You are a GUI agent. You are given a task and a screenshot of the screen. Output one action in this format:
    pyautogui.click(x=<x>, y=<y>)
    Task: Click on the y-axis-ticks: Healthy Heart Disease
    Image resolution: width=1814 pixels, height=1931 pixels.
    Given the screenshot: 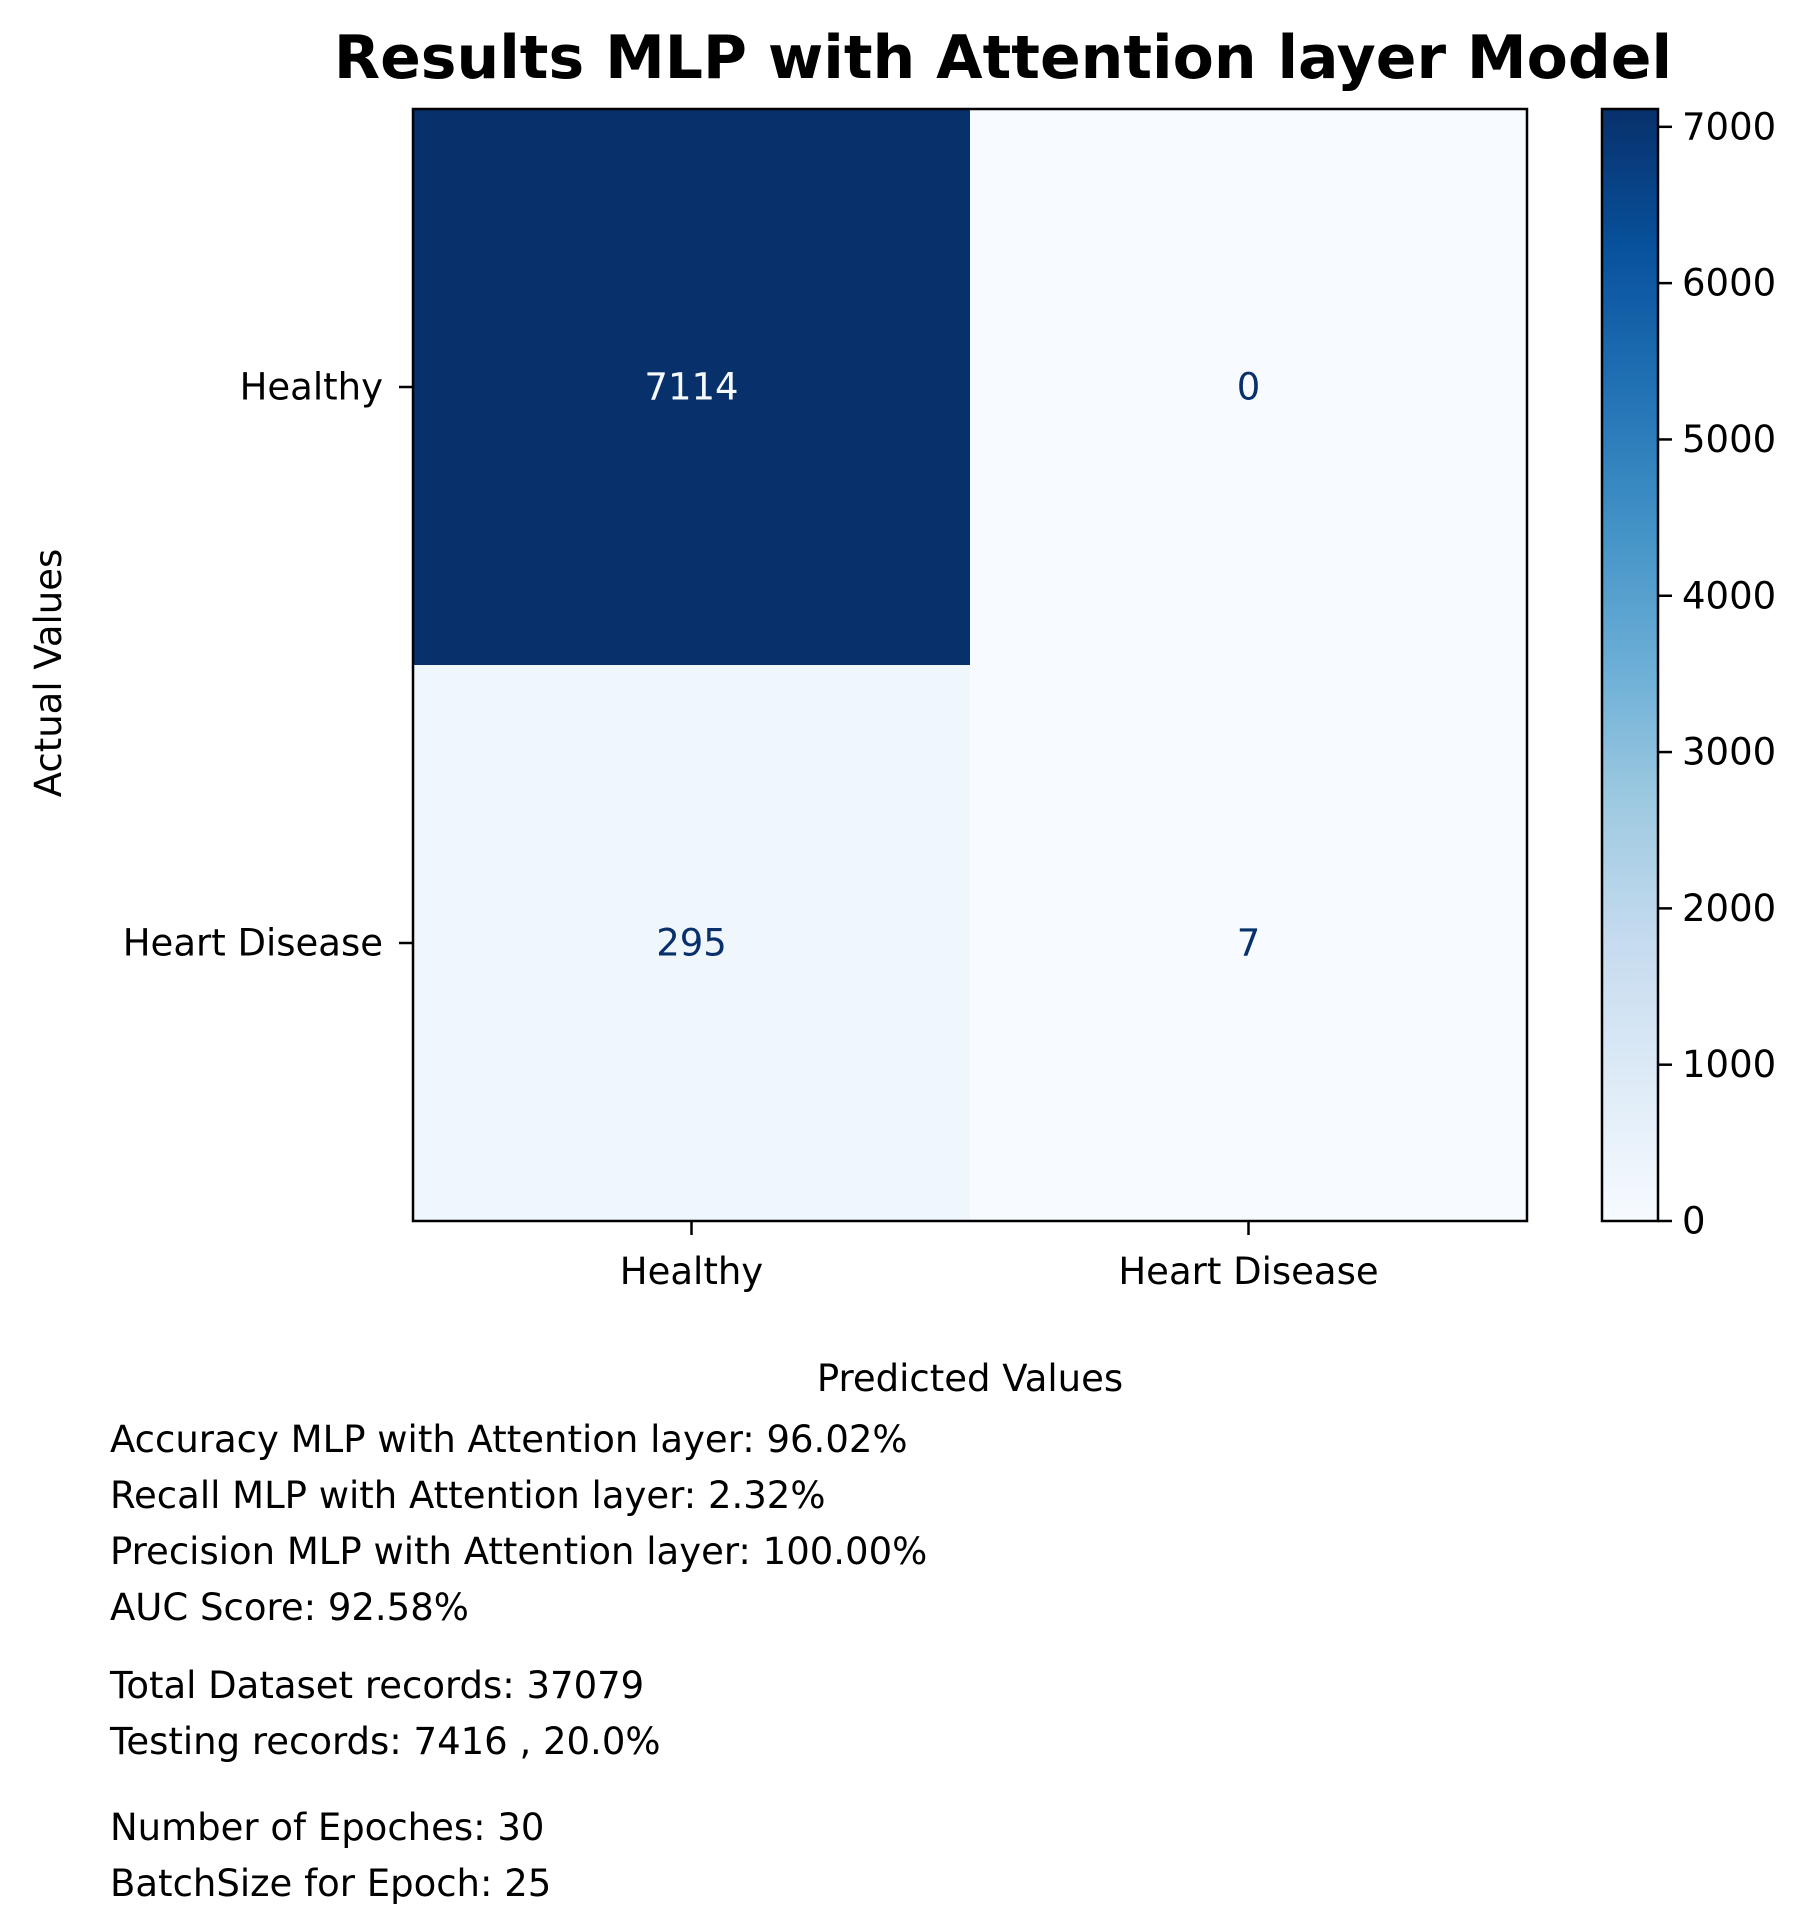 What is the action you would take?
    pyautogui.click(x=268, y=665)
    